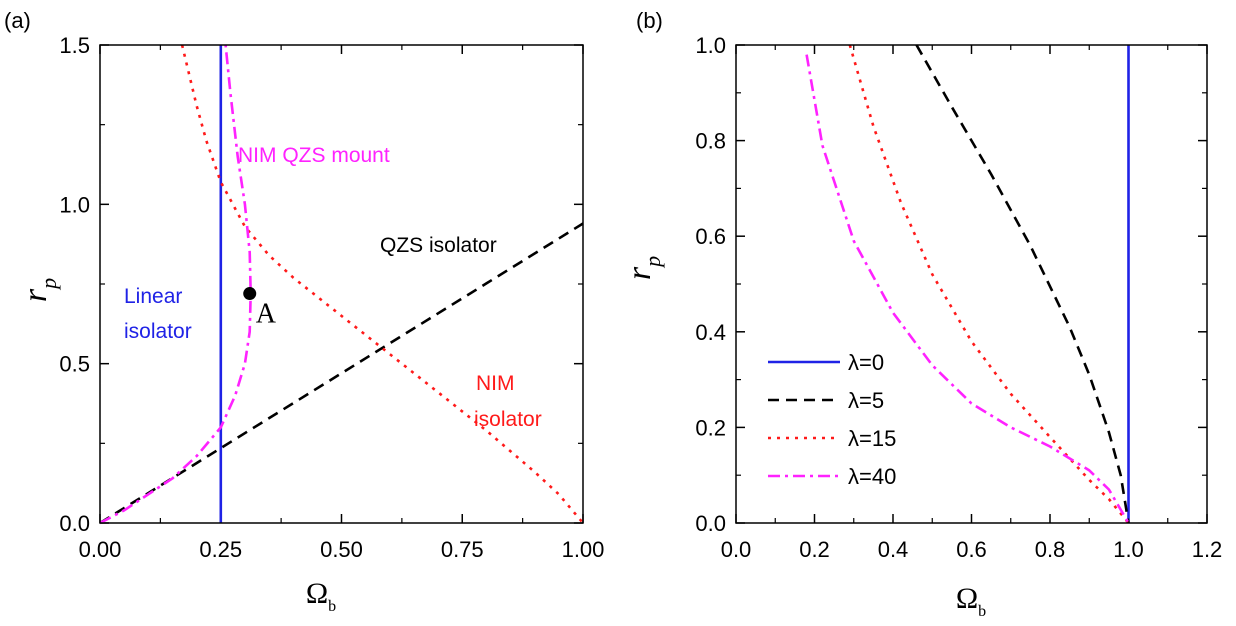  What do you see at coordinates (710, 332) in the screenshot?
I see `panel-b-y-tick-label: 0.4` at bounding box center [710, 332].